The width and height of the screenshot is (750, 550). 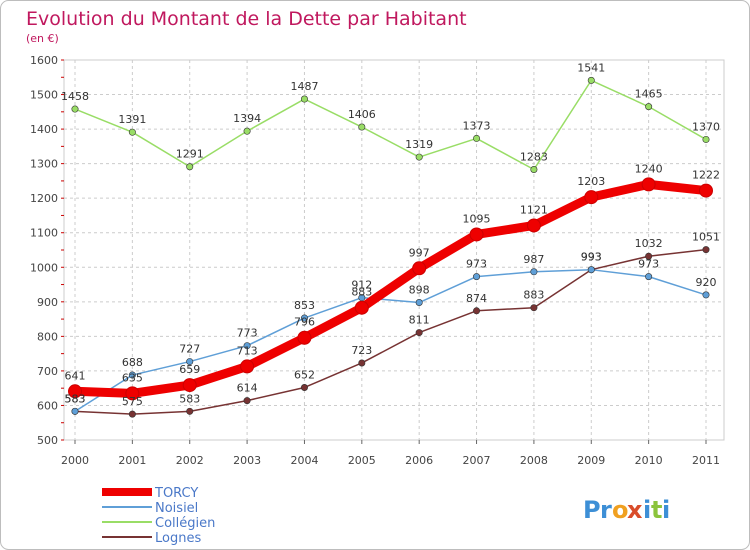 I want to click on legend-label-torcy: TORCY, so click(x=176, y=493).